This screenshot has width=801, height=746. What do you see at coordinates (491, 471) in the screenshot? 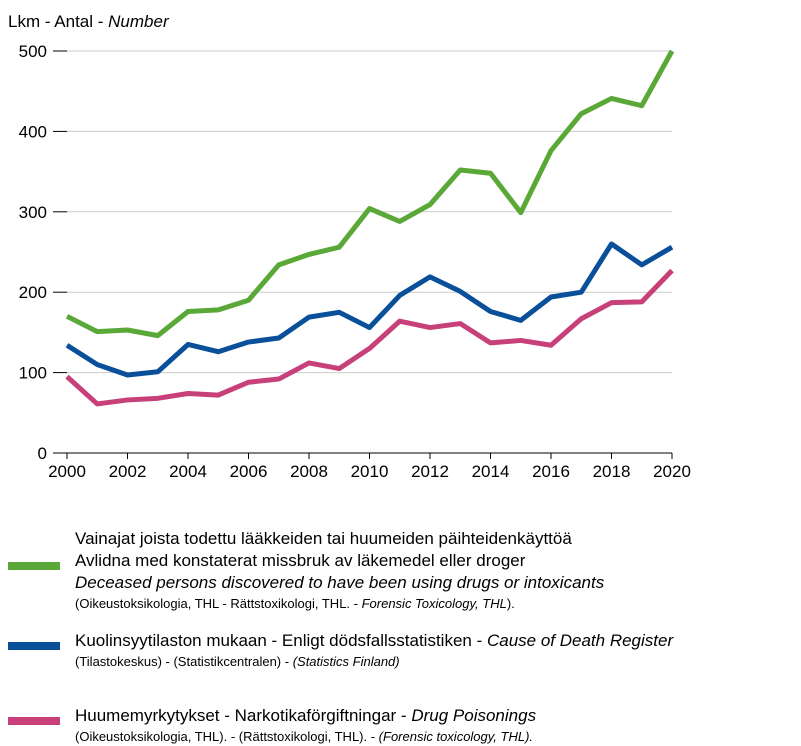
I see `x-tick-label: 2014` at bounding box center [491, 471].